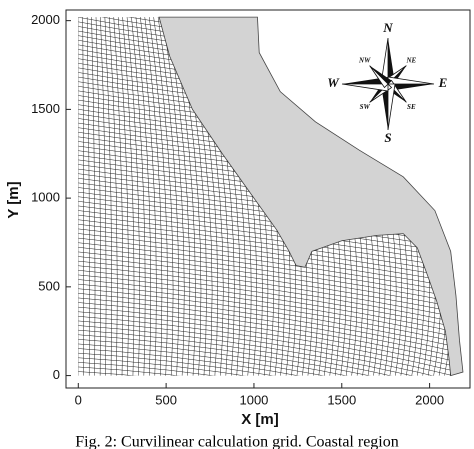 This screenshot has height=449, width=474. I want to click on x-tick-label: 2000, so click(429, 399).